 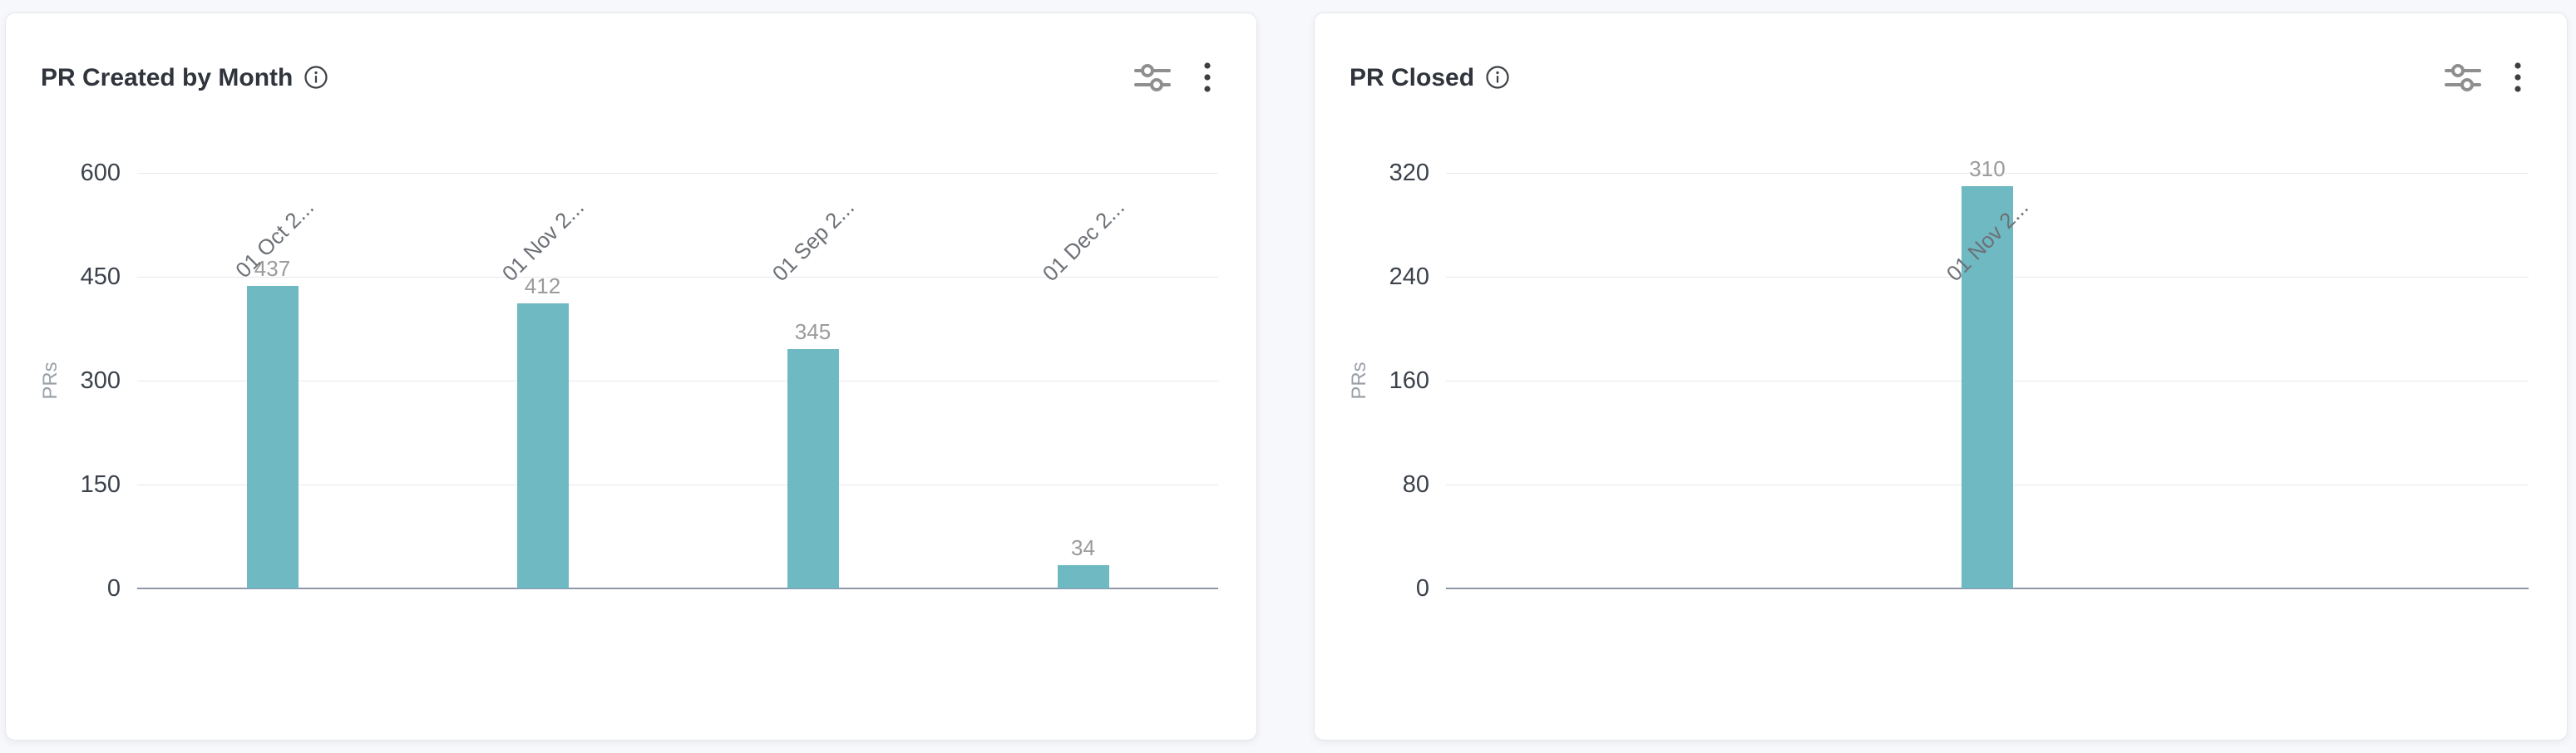 I want to click on bar-value-label: 437, so click(x=272, y=268).